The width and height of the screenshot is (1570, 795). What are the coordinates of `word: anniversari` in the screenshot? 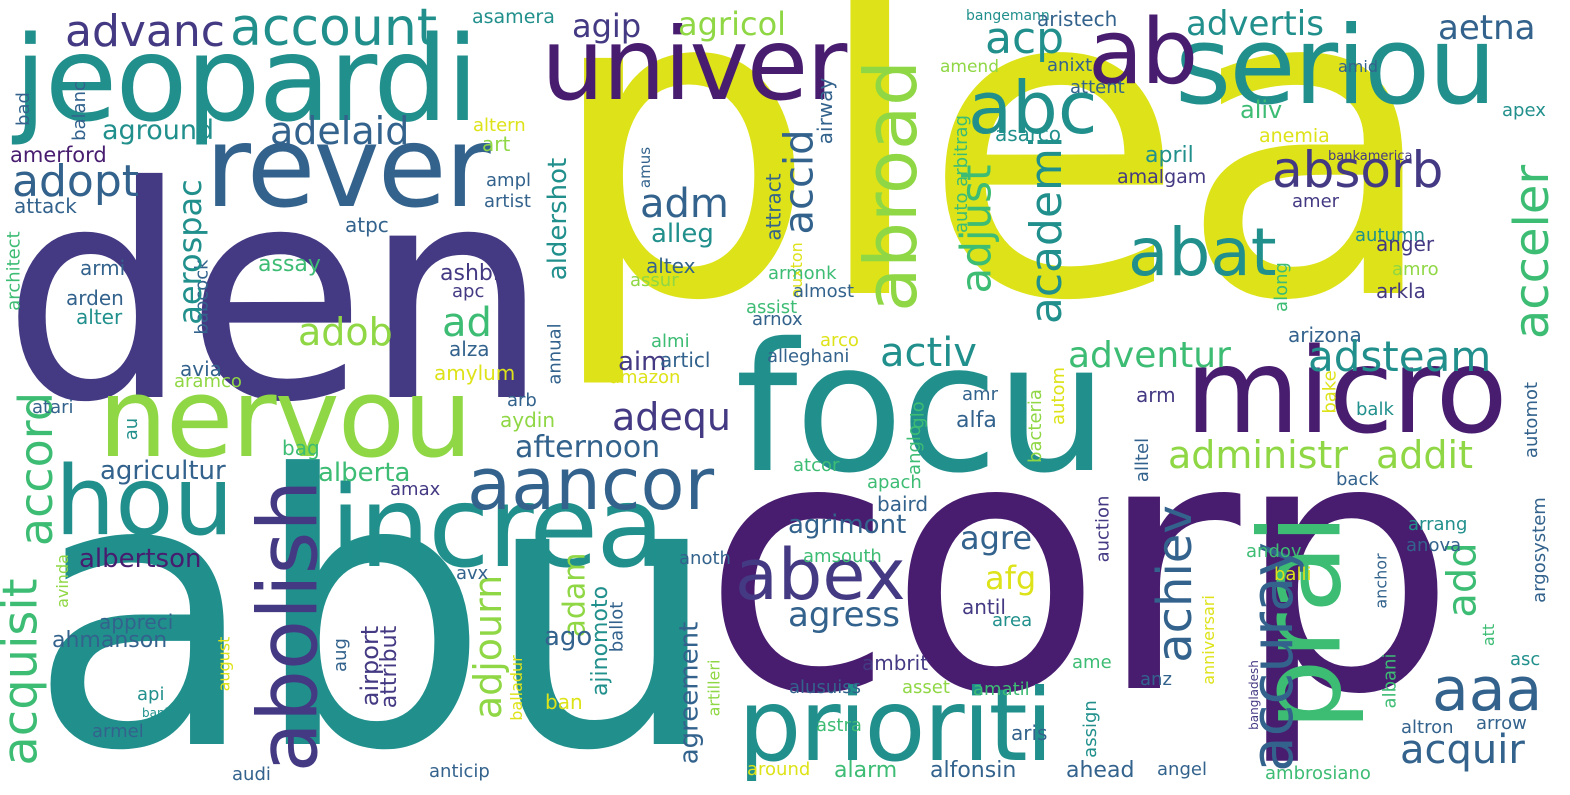 It's located at (1208, 640).